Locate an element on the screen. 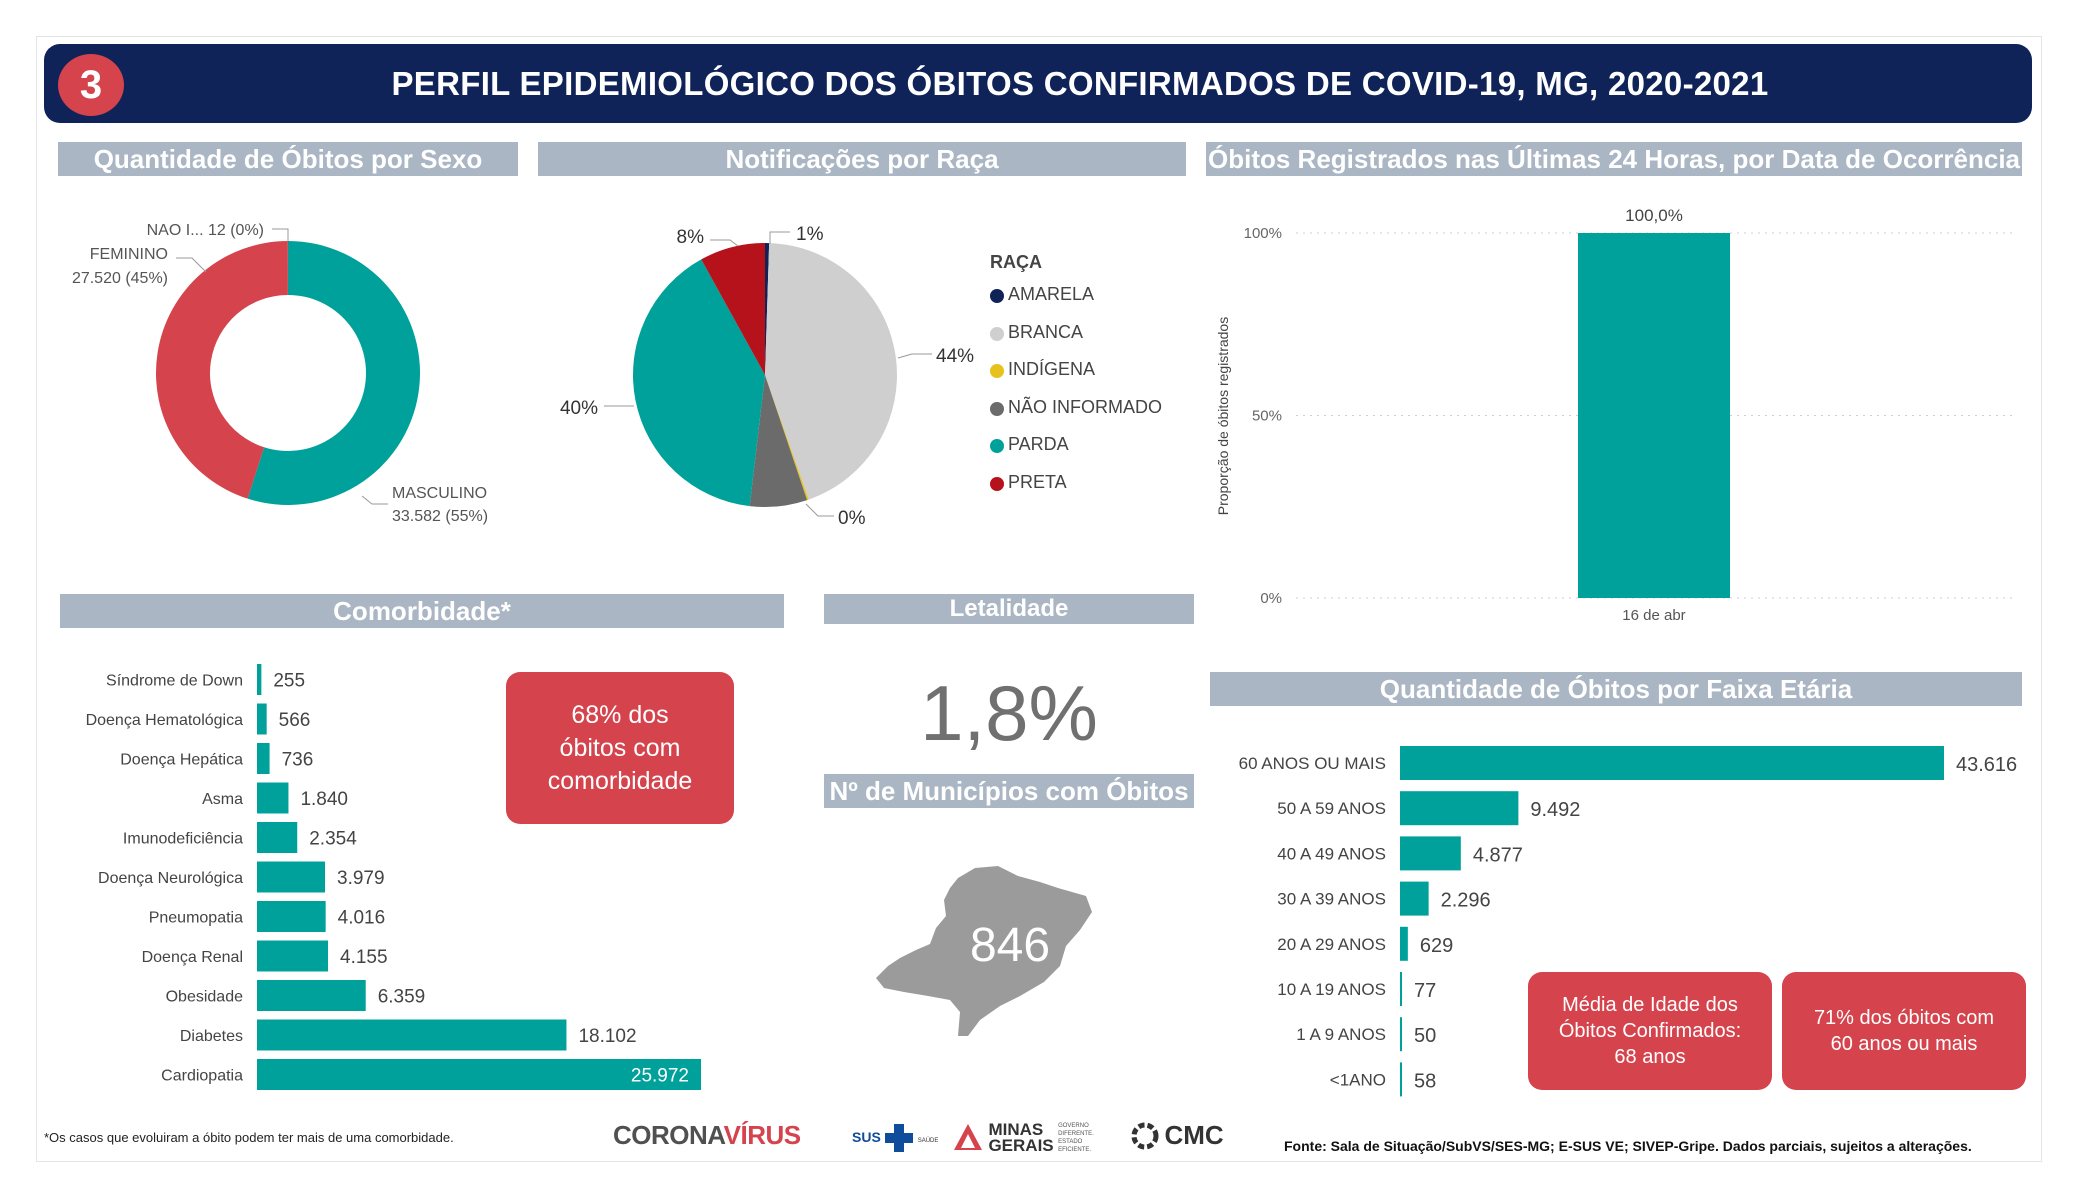 This screenshot has height=1200, width=2075. media-idade-line3: 68 anos is located at coordinates (1650, 1057).